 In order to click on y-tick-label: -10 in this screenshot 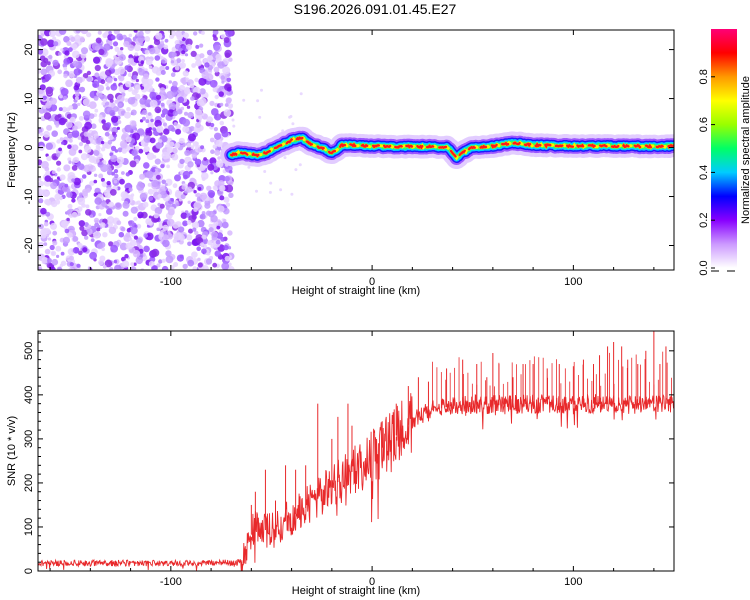, I will do `click(29, 197)`.